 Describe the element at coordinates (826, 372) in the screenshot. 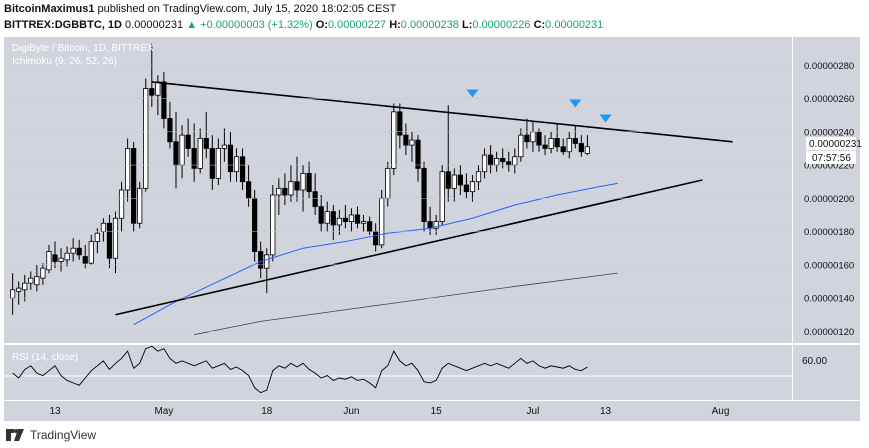

I see `rsi-axis` at that location.